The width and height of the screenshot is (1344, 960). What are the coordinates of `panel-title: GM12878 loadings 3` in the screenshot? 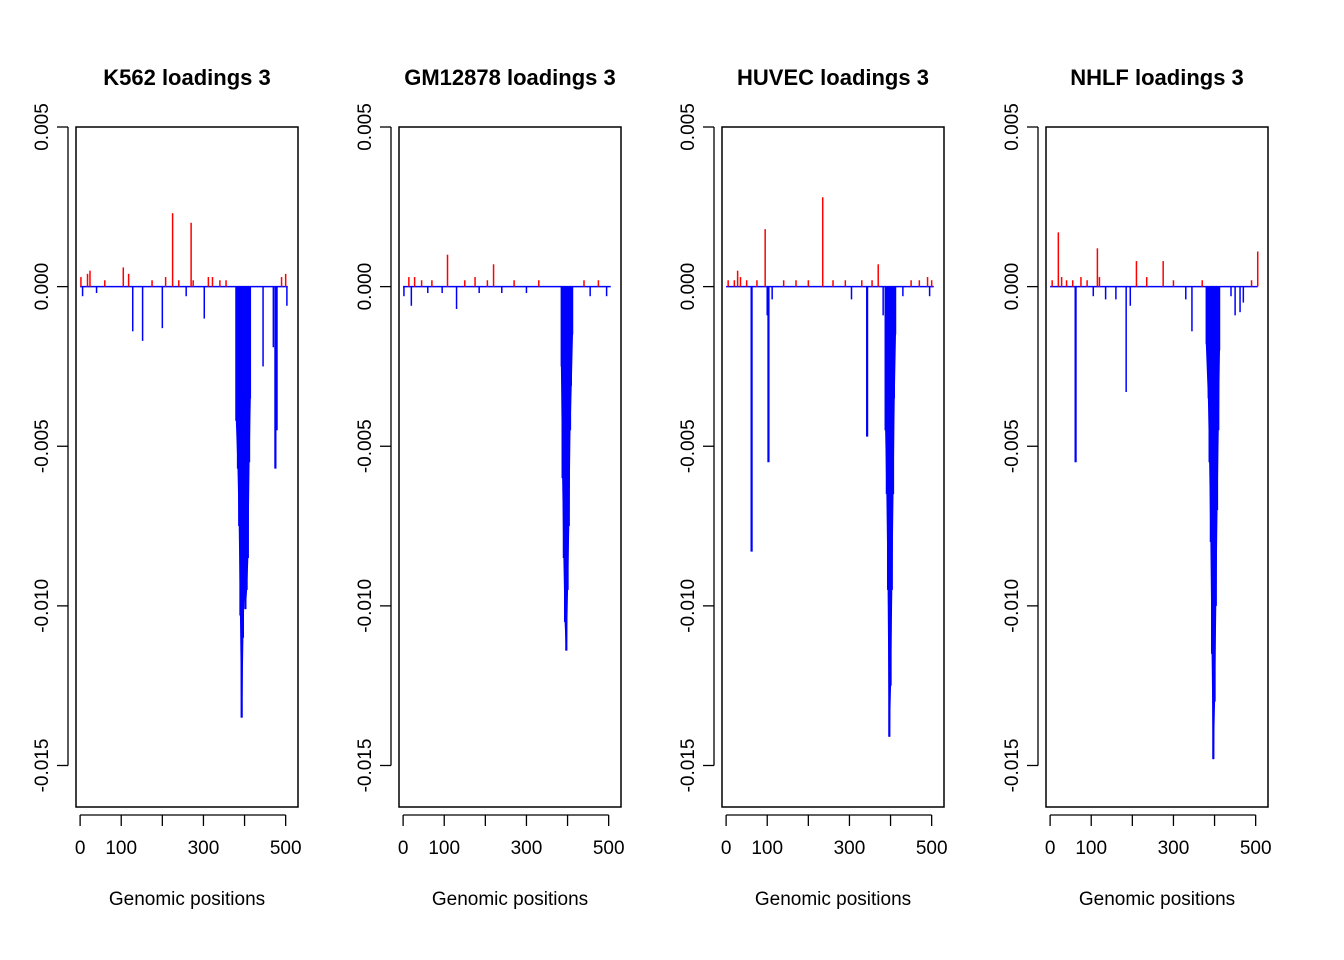 It's located at (510, 77).